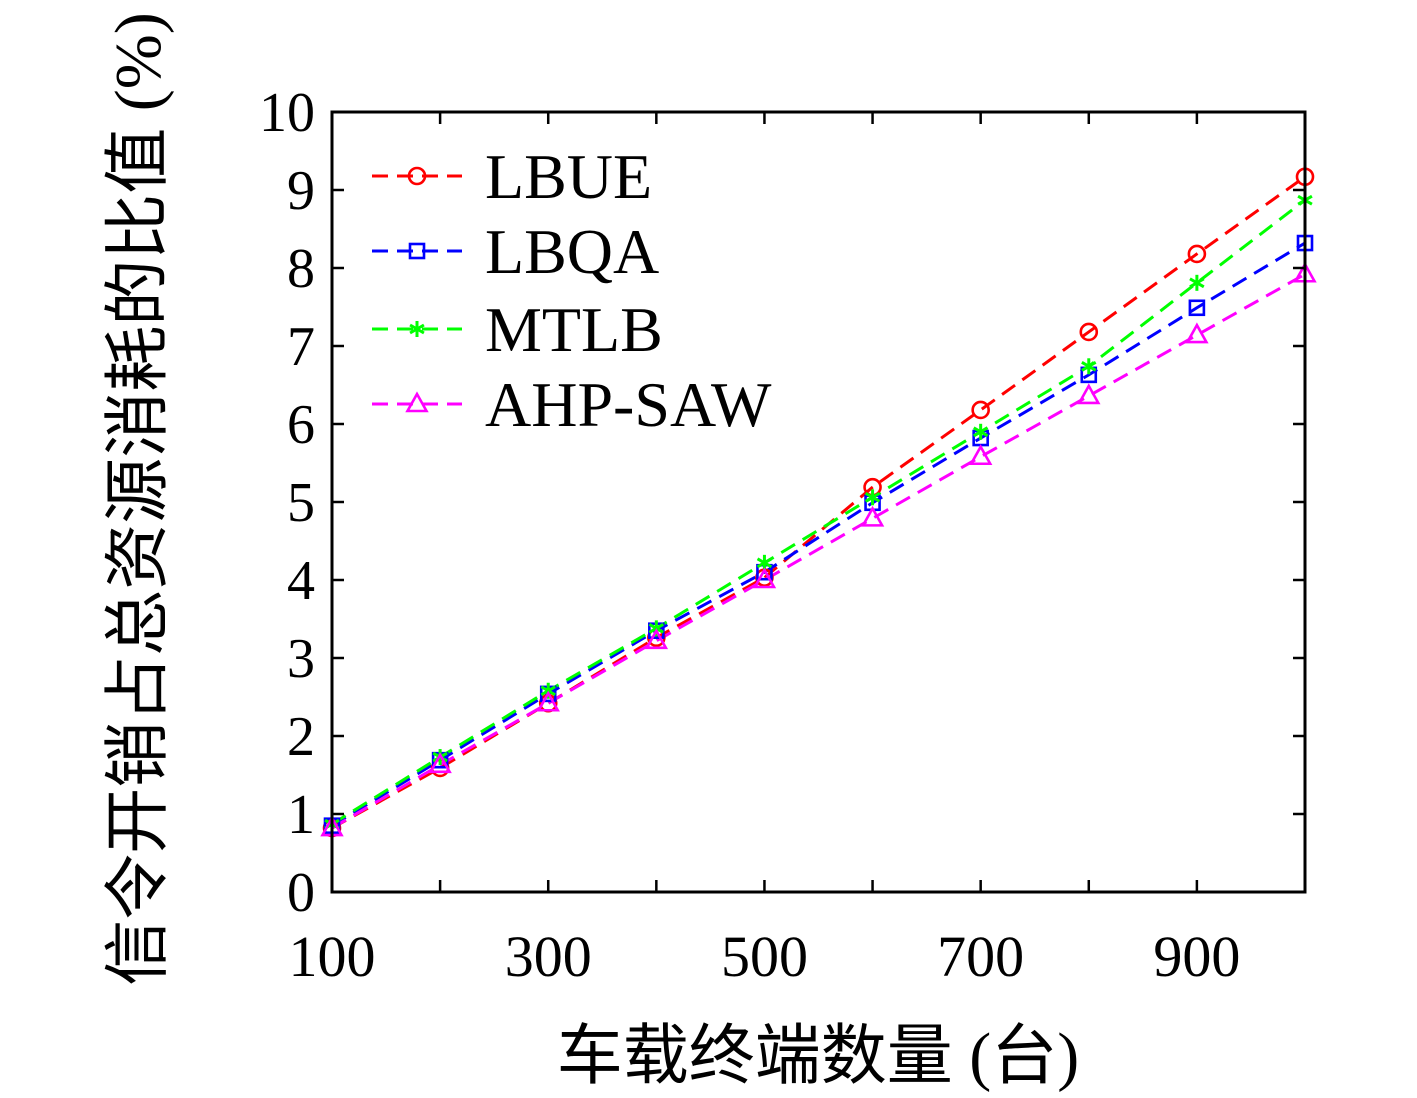 The width and height of the screenshot is (1417, 1098). Describe the element at coordinates (301, 815) in the screenshot. I see `y-tick-label-1: 1` at that location.